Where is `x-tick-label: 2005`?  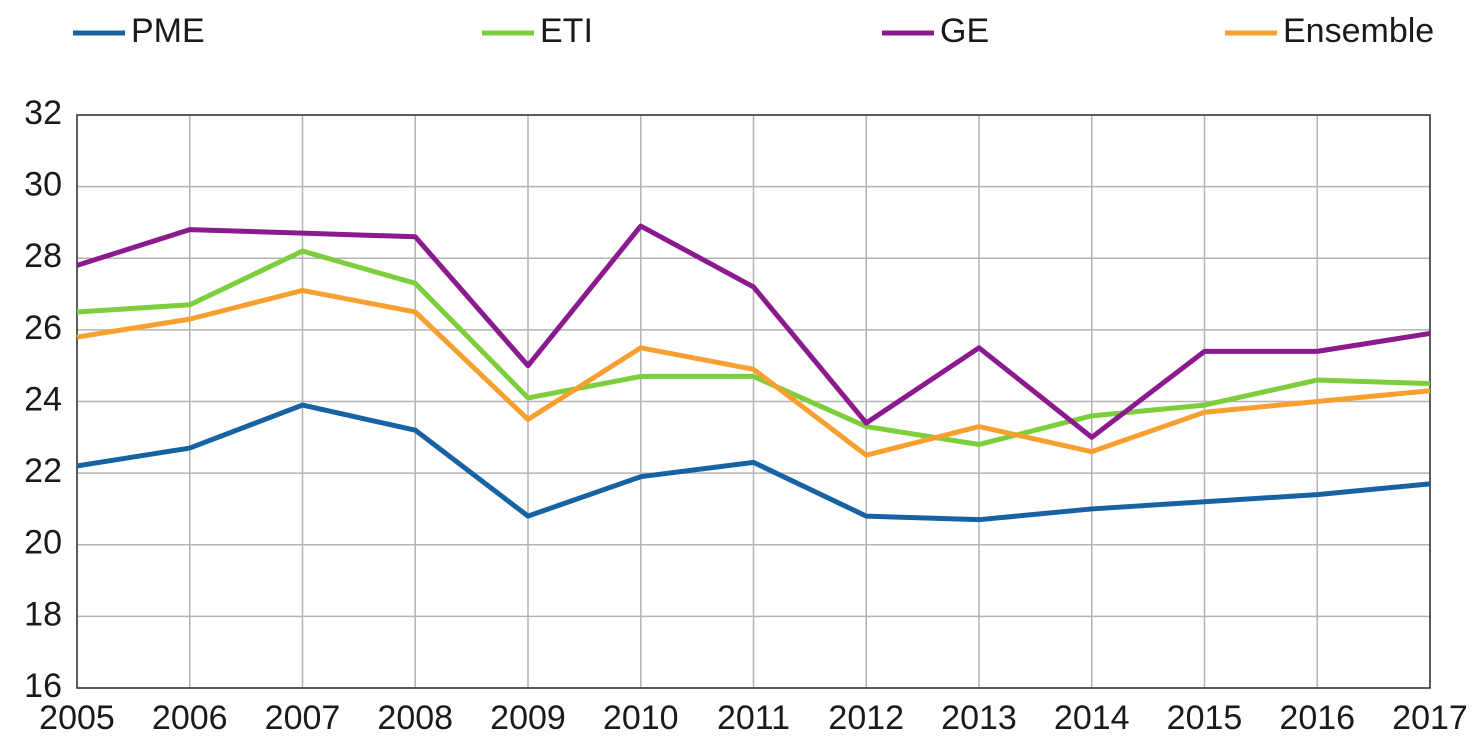 x-tick-label: 2005 is located at coordinates (77, 718).